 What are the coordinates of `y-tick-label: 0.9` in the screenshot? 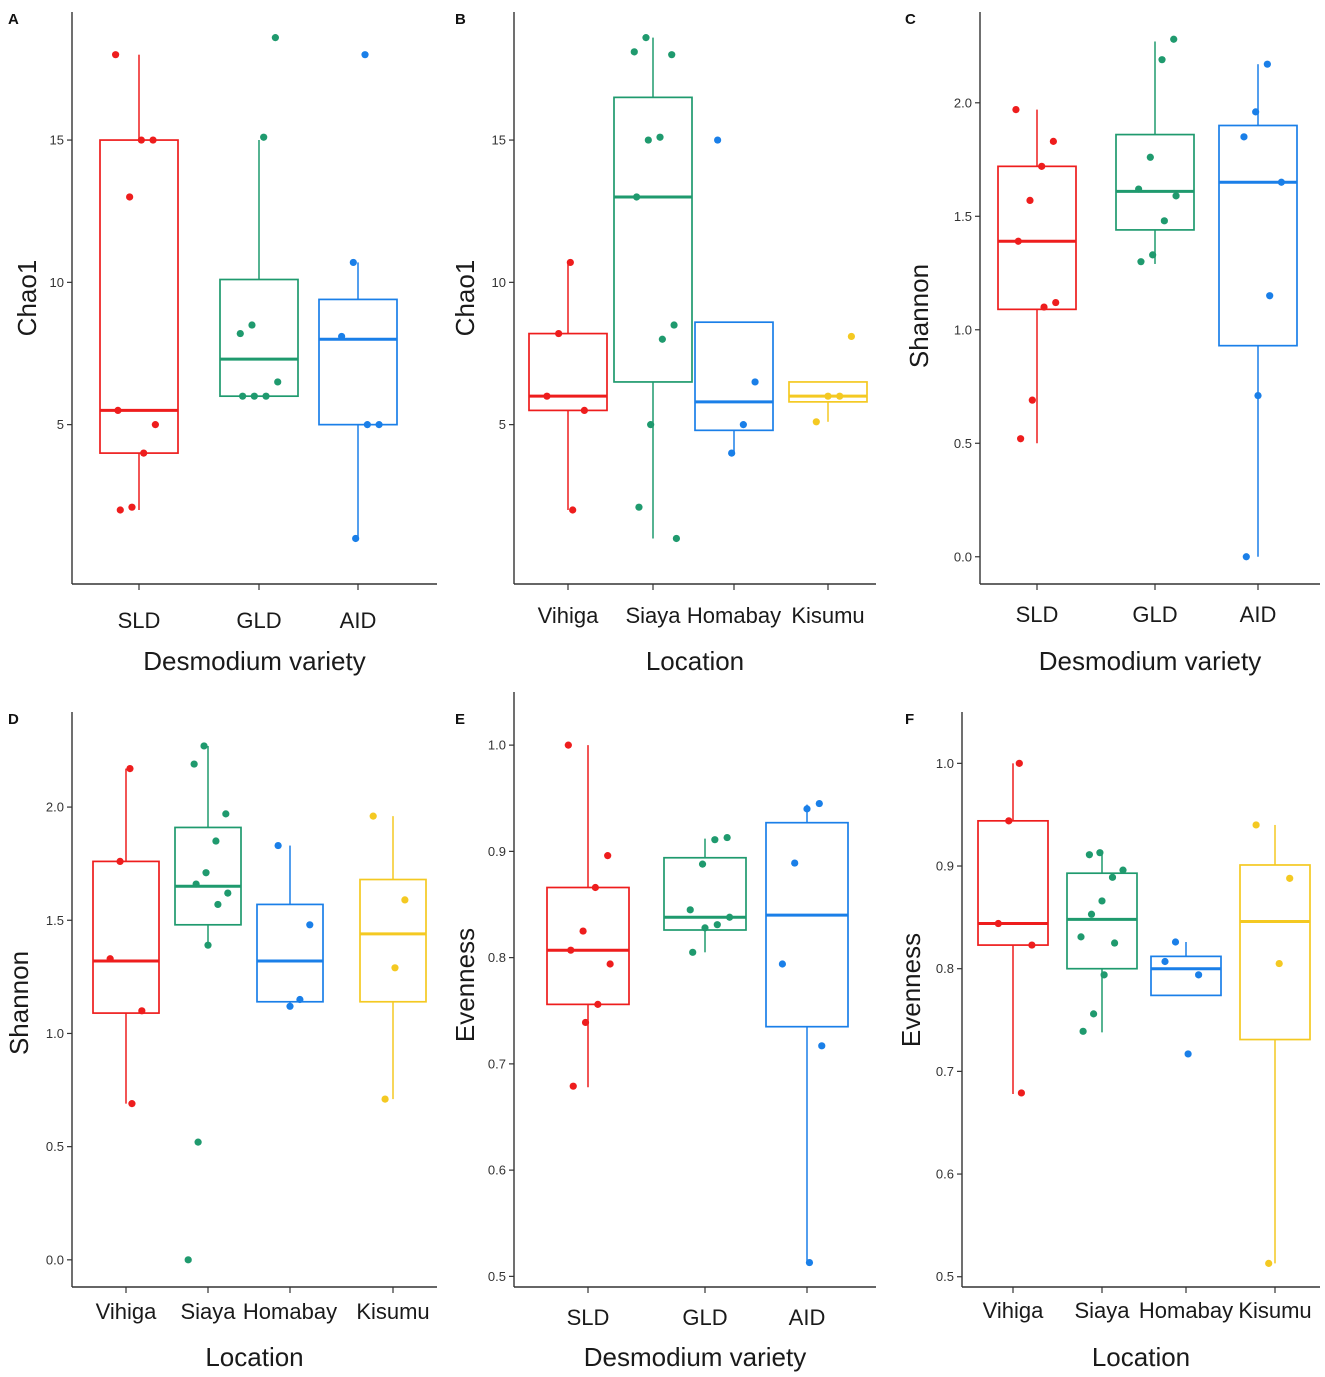 It's located at (497, 851).